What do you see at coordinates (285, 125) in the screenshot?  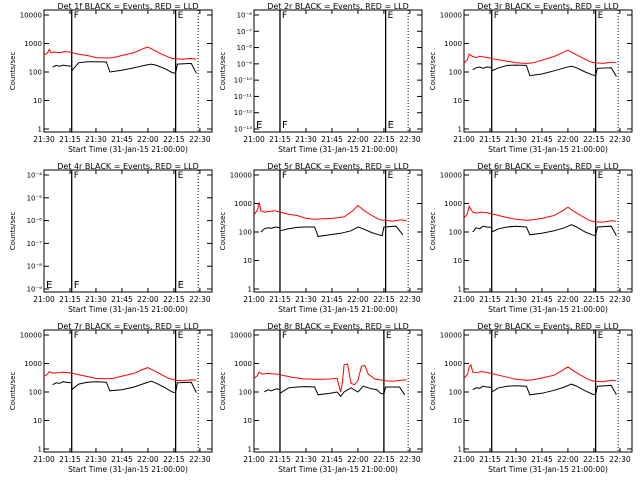 I see `corner-letter: F` at bounding box center [285, 125].